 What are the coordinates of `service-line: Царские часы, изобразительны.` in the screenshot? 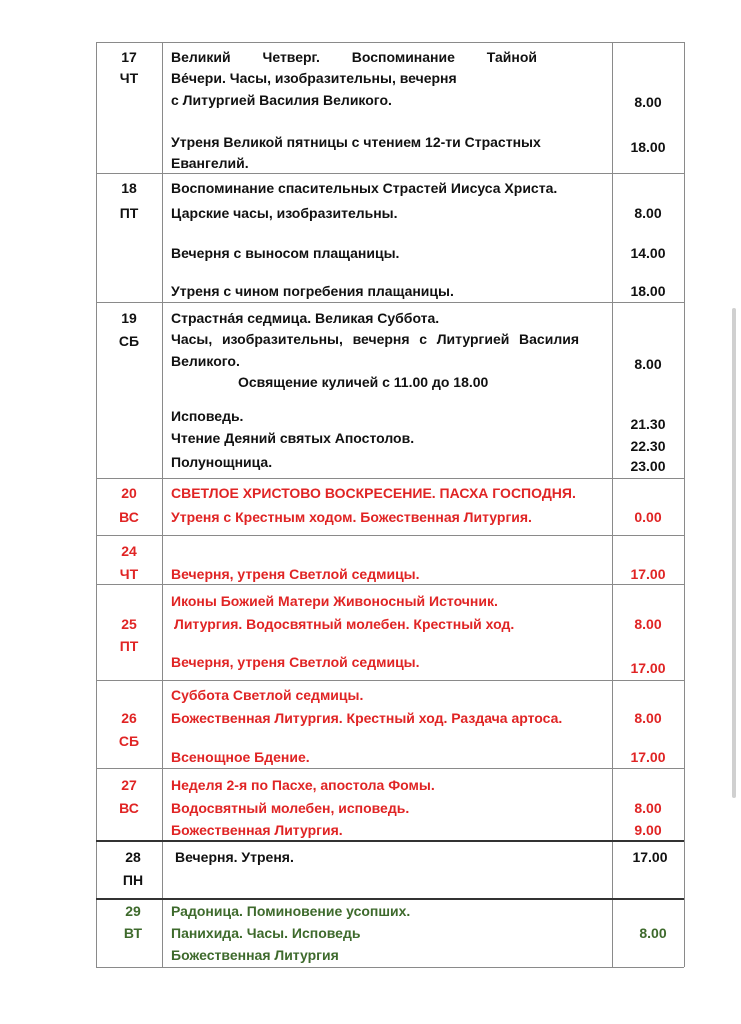 It's located at (284, 213).